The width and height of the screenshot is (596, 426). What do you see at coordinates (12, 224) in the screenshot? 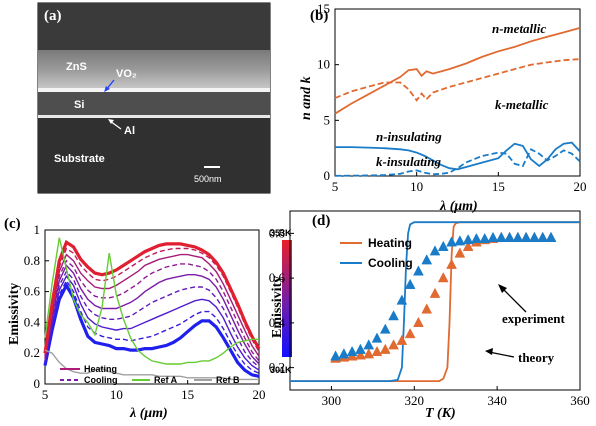
I see `panel-label-c: (c)` at bounding box center [12, 224].